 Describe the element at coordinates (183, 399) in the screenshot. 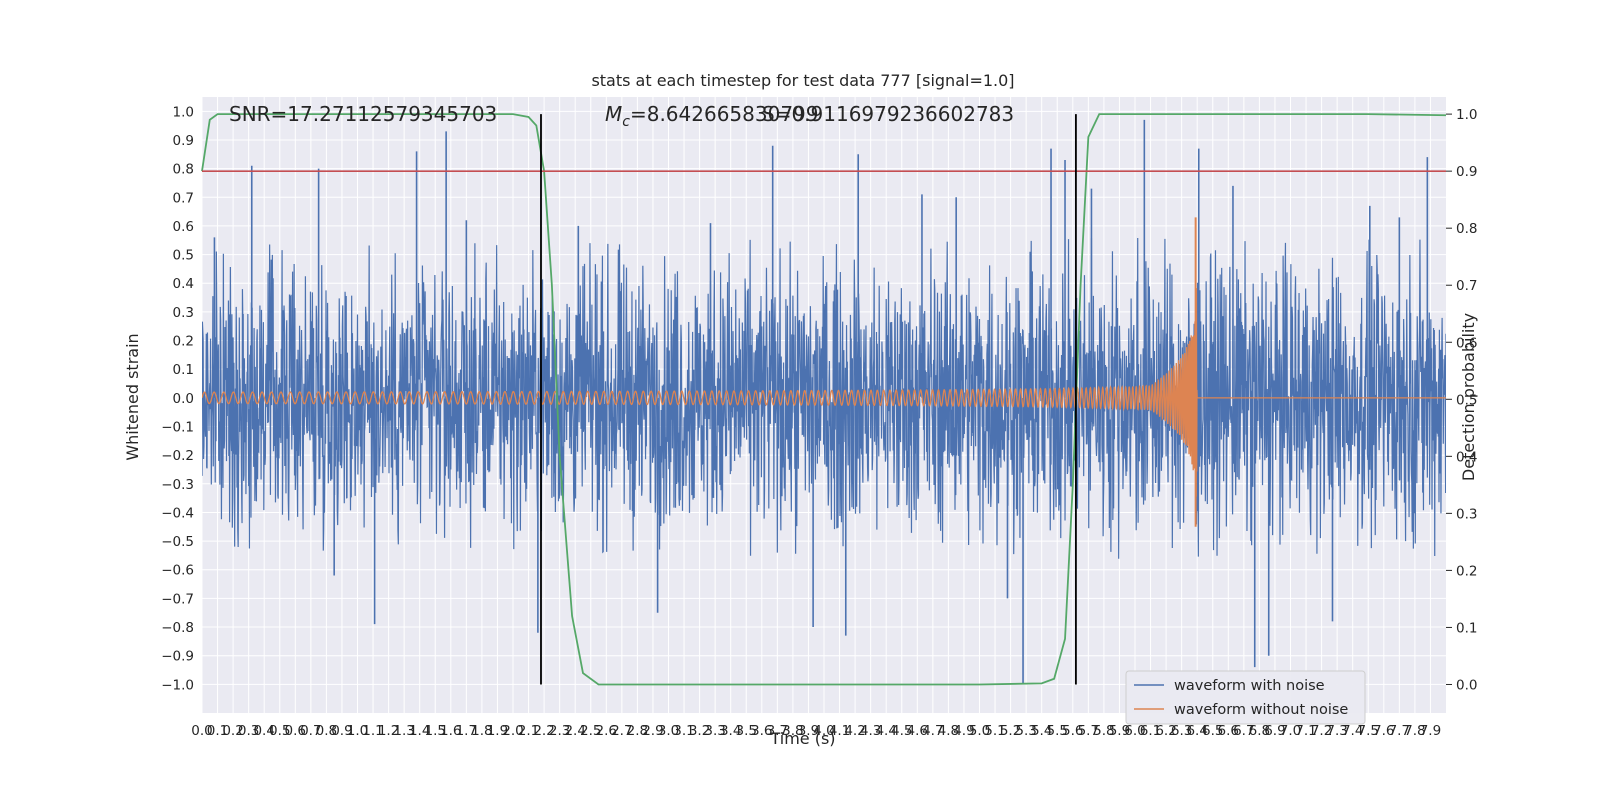

I see `y-tick-label: 0.0` at that location.